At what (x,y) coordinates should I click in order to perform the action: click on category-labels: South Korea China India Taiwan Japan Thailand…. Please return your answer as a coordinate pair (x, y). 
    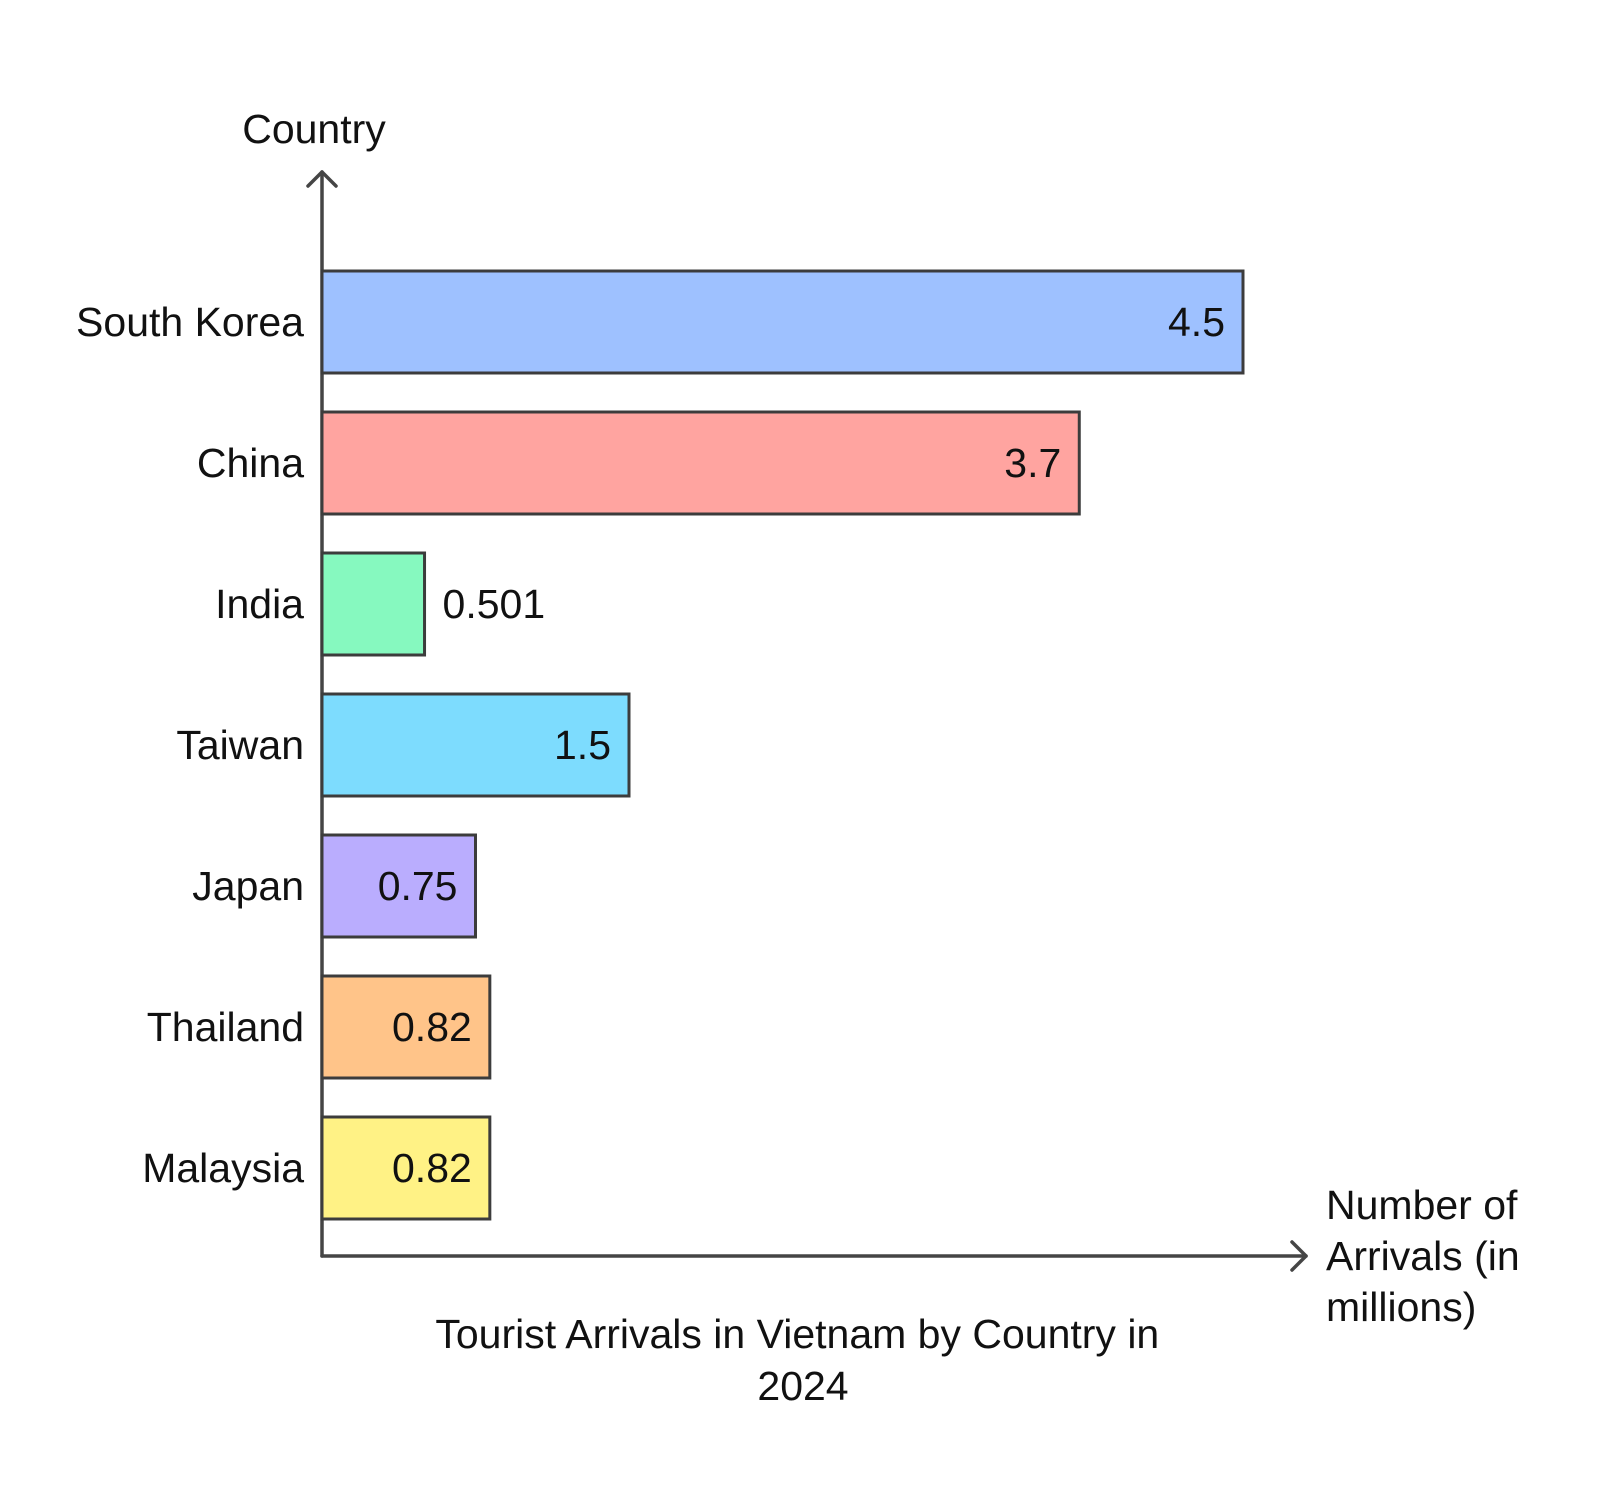
    Looking at the image, I should click on (190, 745).